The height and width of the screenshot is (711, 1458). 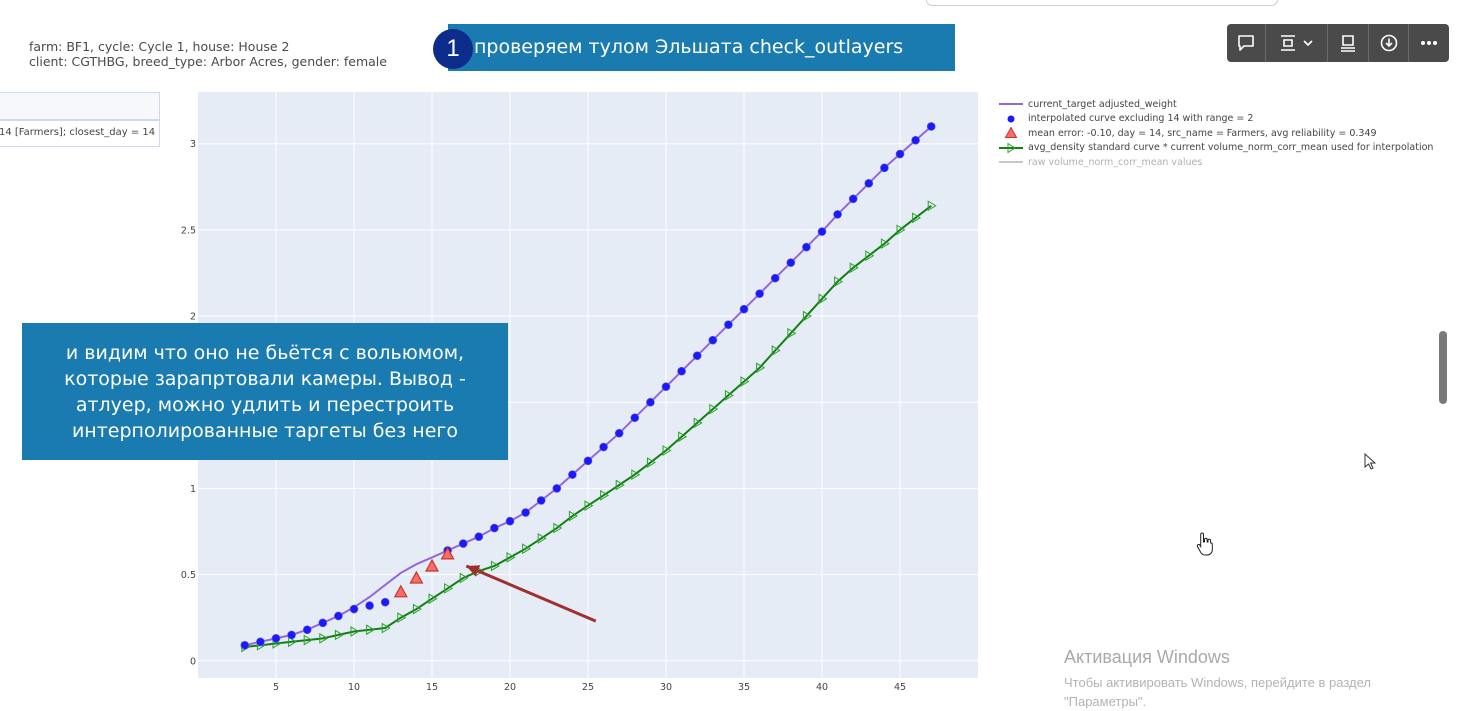 What do you see at coordinates (193, 317) in the screenshot?
I see `y-tick-label: 2` at bounding box center [193, 317].